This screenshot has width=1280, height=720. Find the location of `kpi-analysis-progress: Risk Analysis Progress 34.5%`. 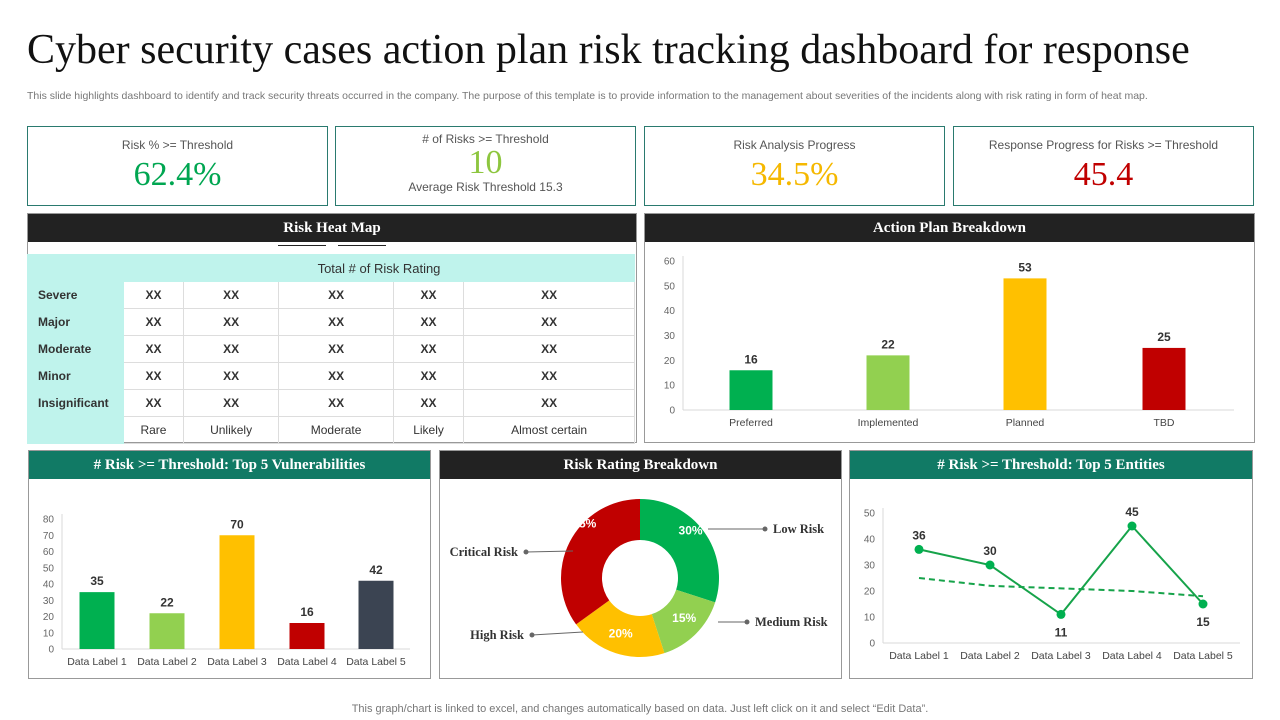

kpi-analysis-progress: Risk Analysis Progress 34.5% is located at coordinates (794, 166).